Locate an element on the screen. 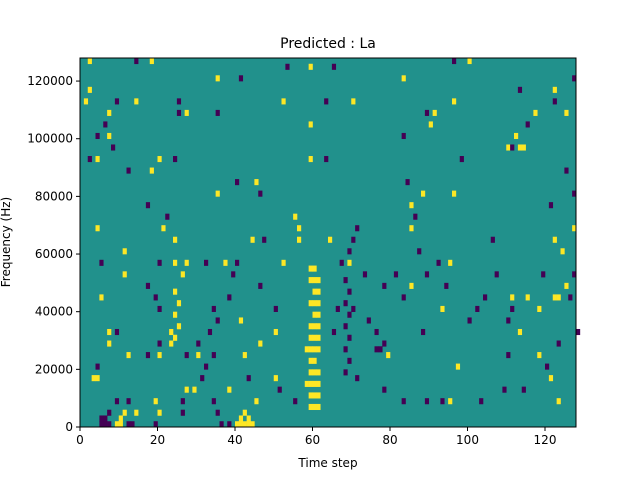  x-tick-label: 20 is located at coordinates (157, 440).